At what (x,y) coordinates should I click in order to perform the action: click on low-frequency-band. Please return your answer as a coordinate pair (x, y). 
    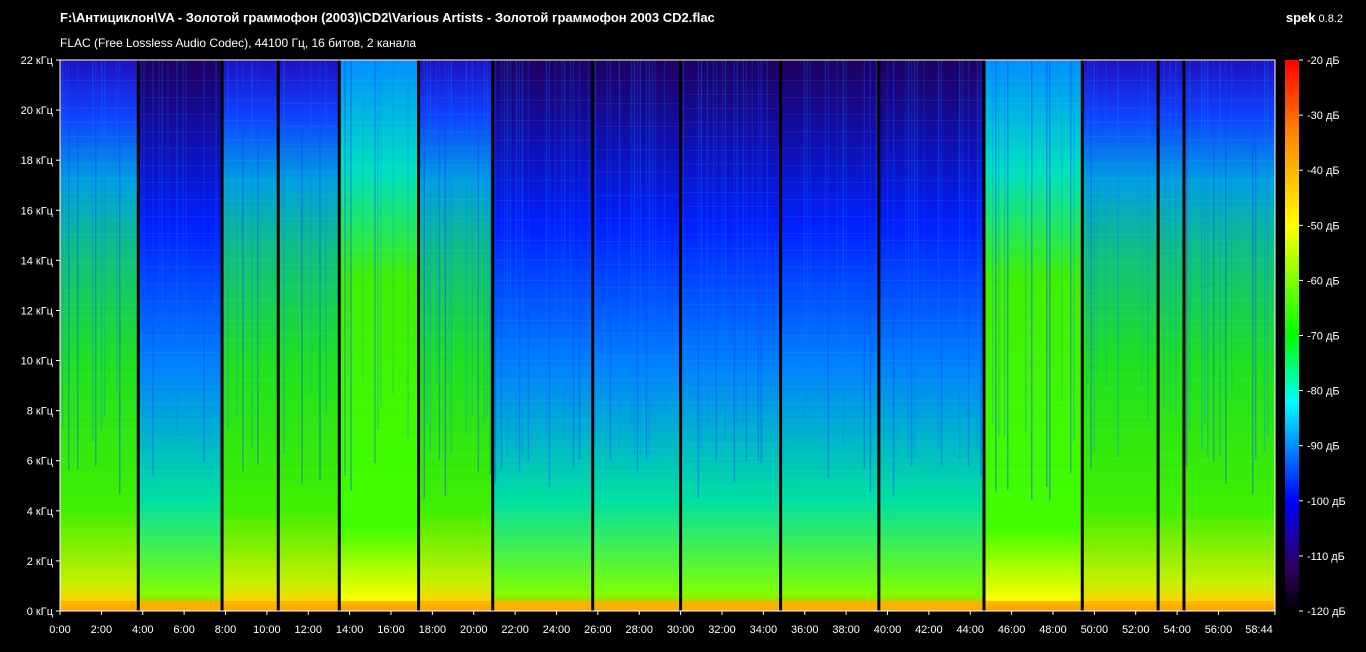
    Looking at the image, I should click on (829, 606).